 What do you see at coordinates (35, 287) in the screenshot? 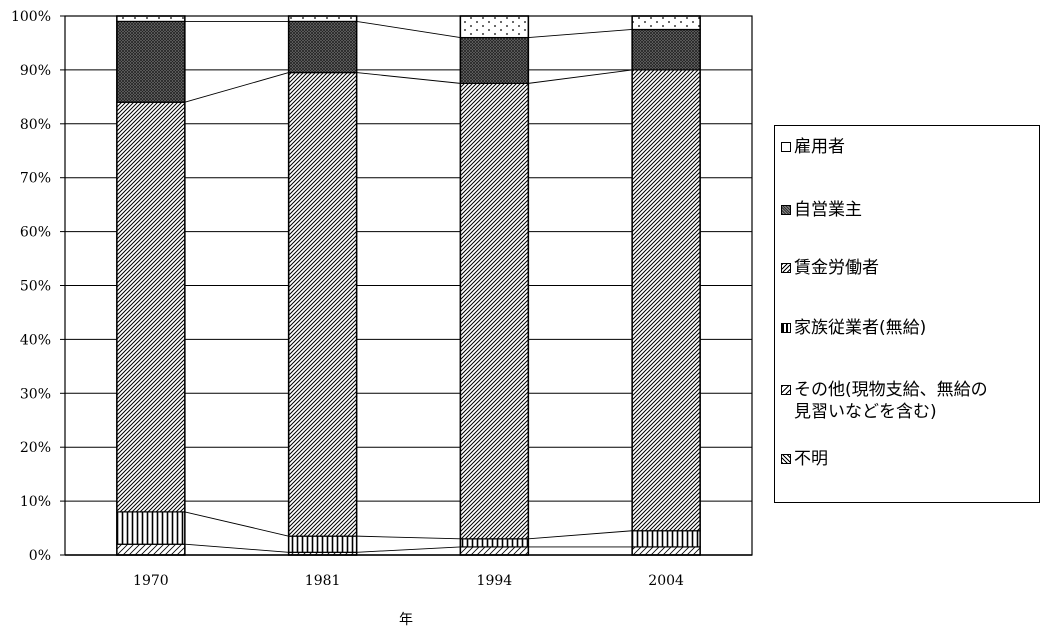
I see `y-tick-label: 50%` at bounding box center [35, 287].